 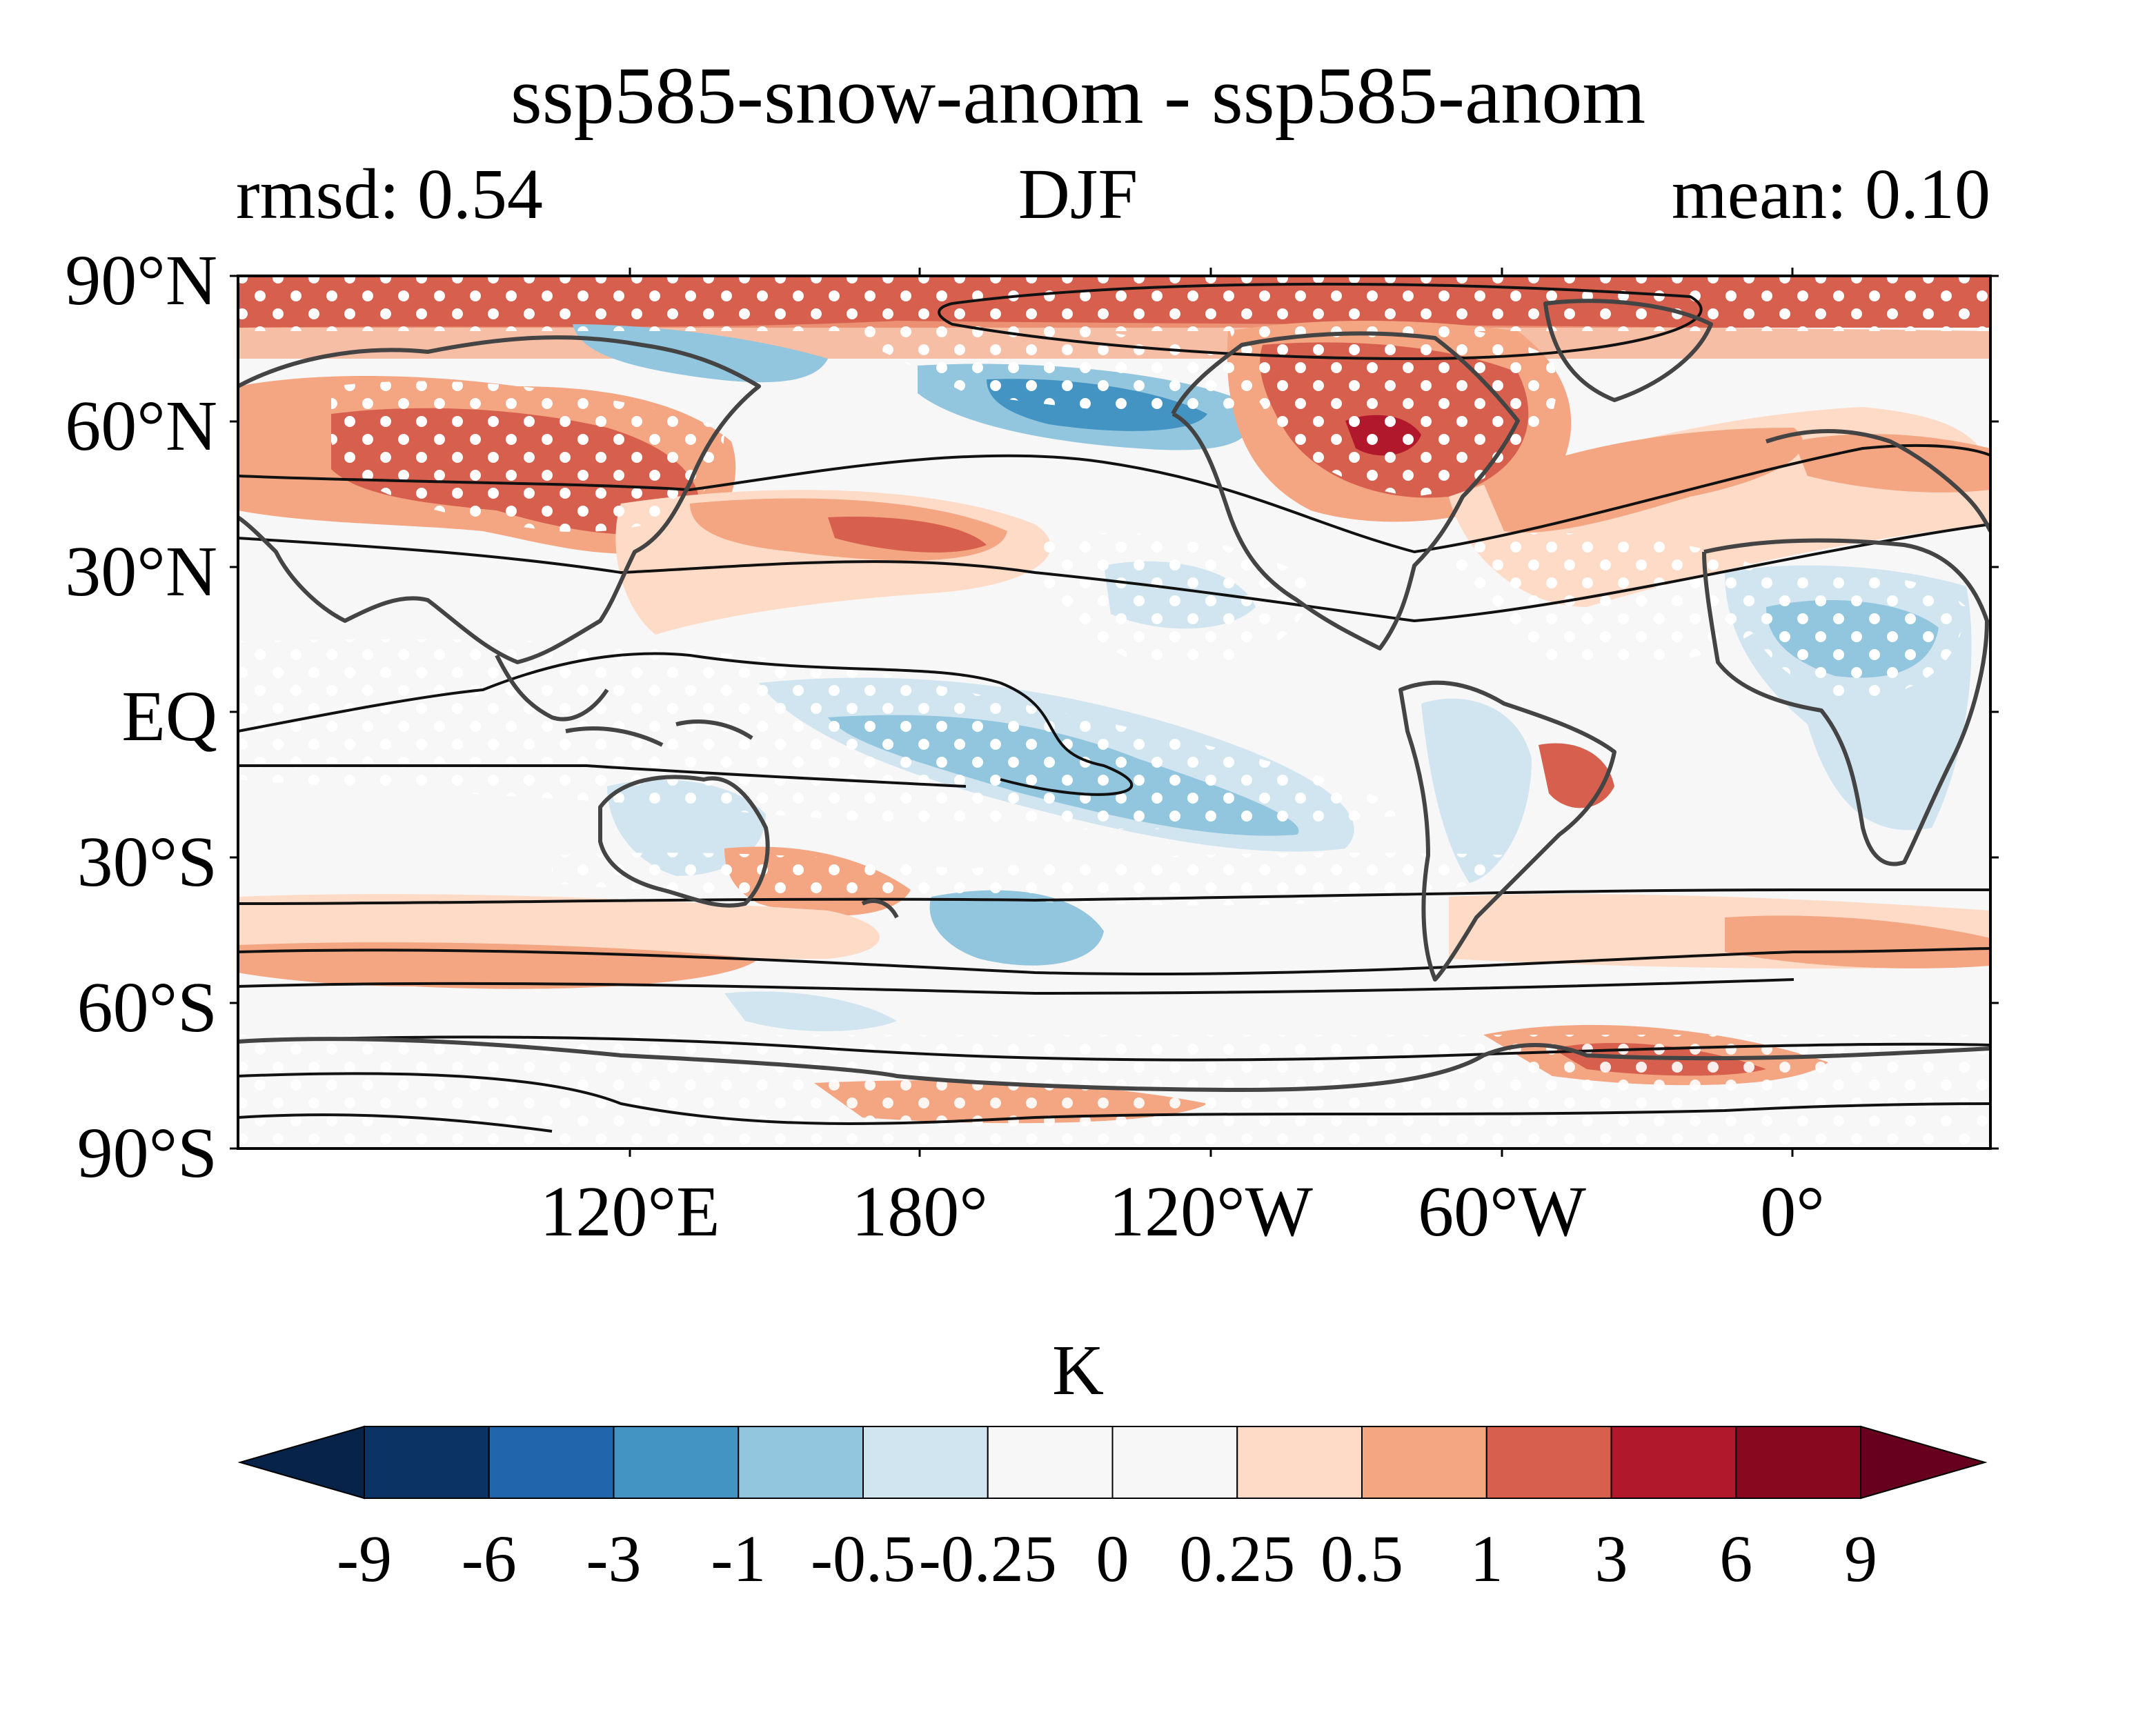 I want to click on lon-label-120e: 120°E, so click(x=630, y=1211).